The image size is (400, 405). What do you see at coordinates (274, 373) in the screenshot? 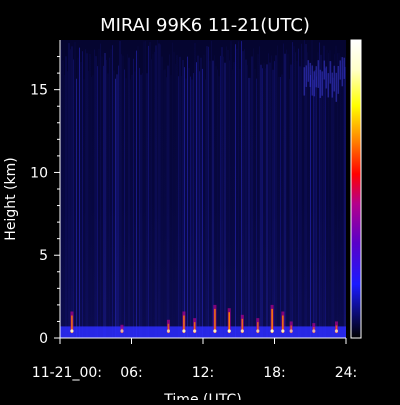
I see `x-tick-label: 18:` at bounding box center [274, 373].